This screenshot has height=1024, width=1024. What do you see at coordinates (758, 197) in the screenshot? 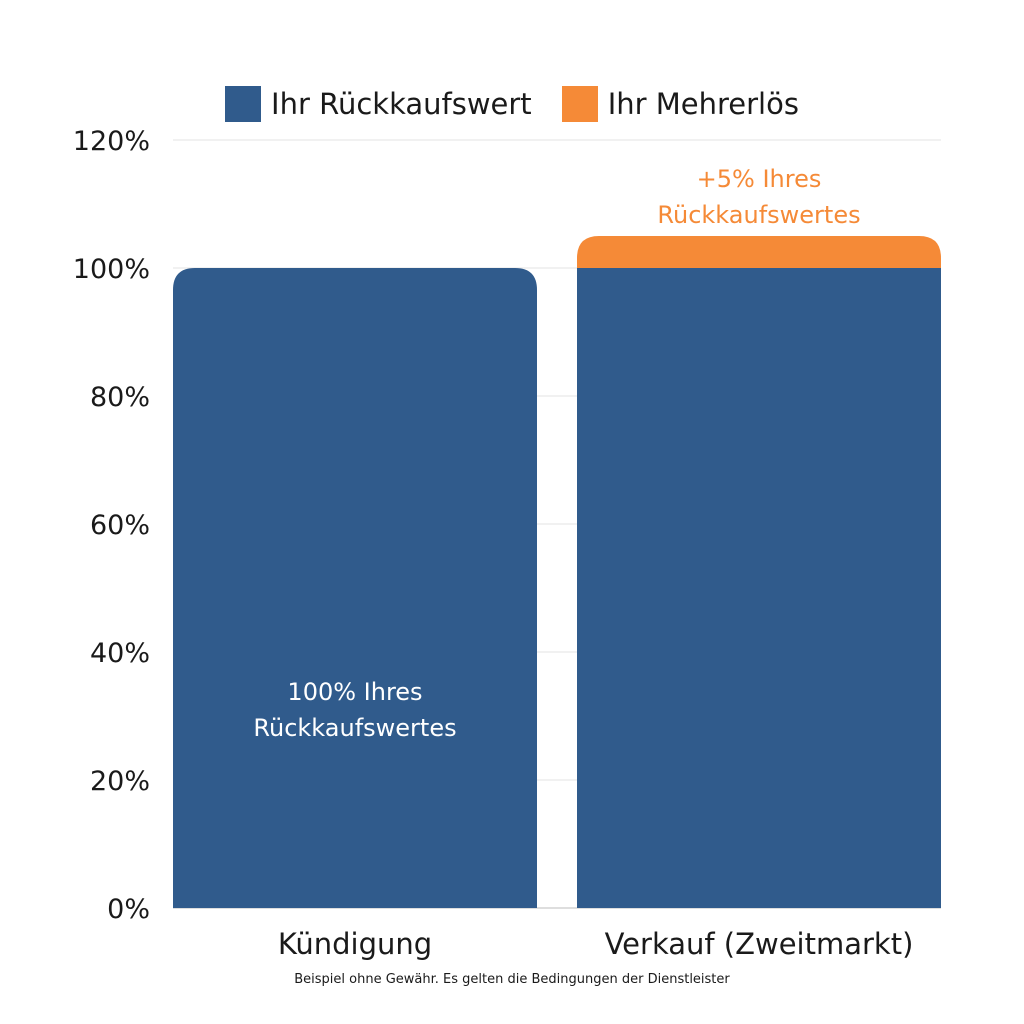
I see `data-label: +5% Ihres Rückkaufswertes` at bounding box center [758, 197].